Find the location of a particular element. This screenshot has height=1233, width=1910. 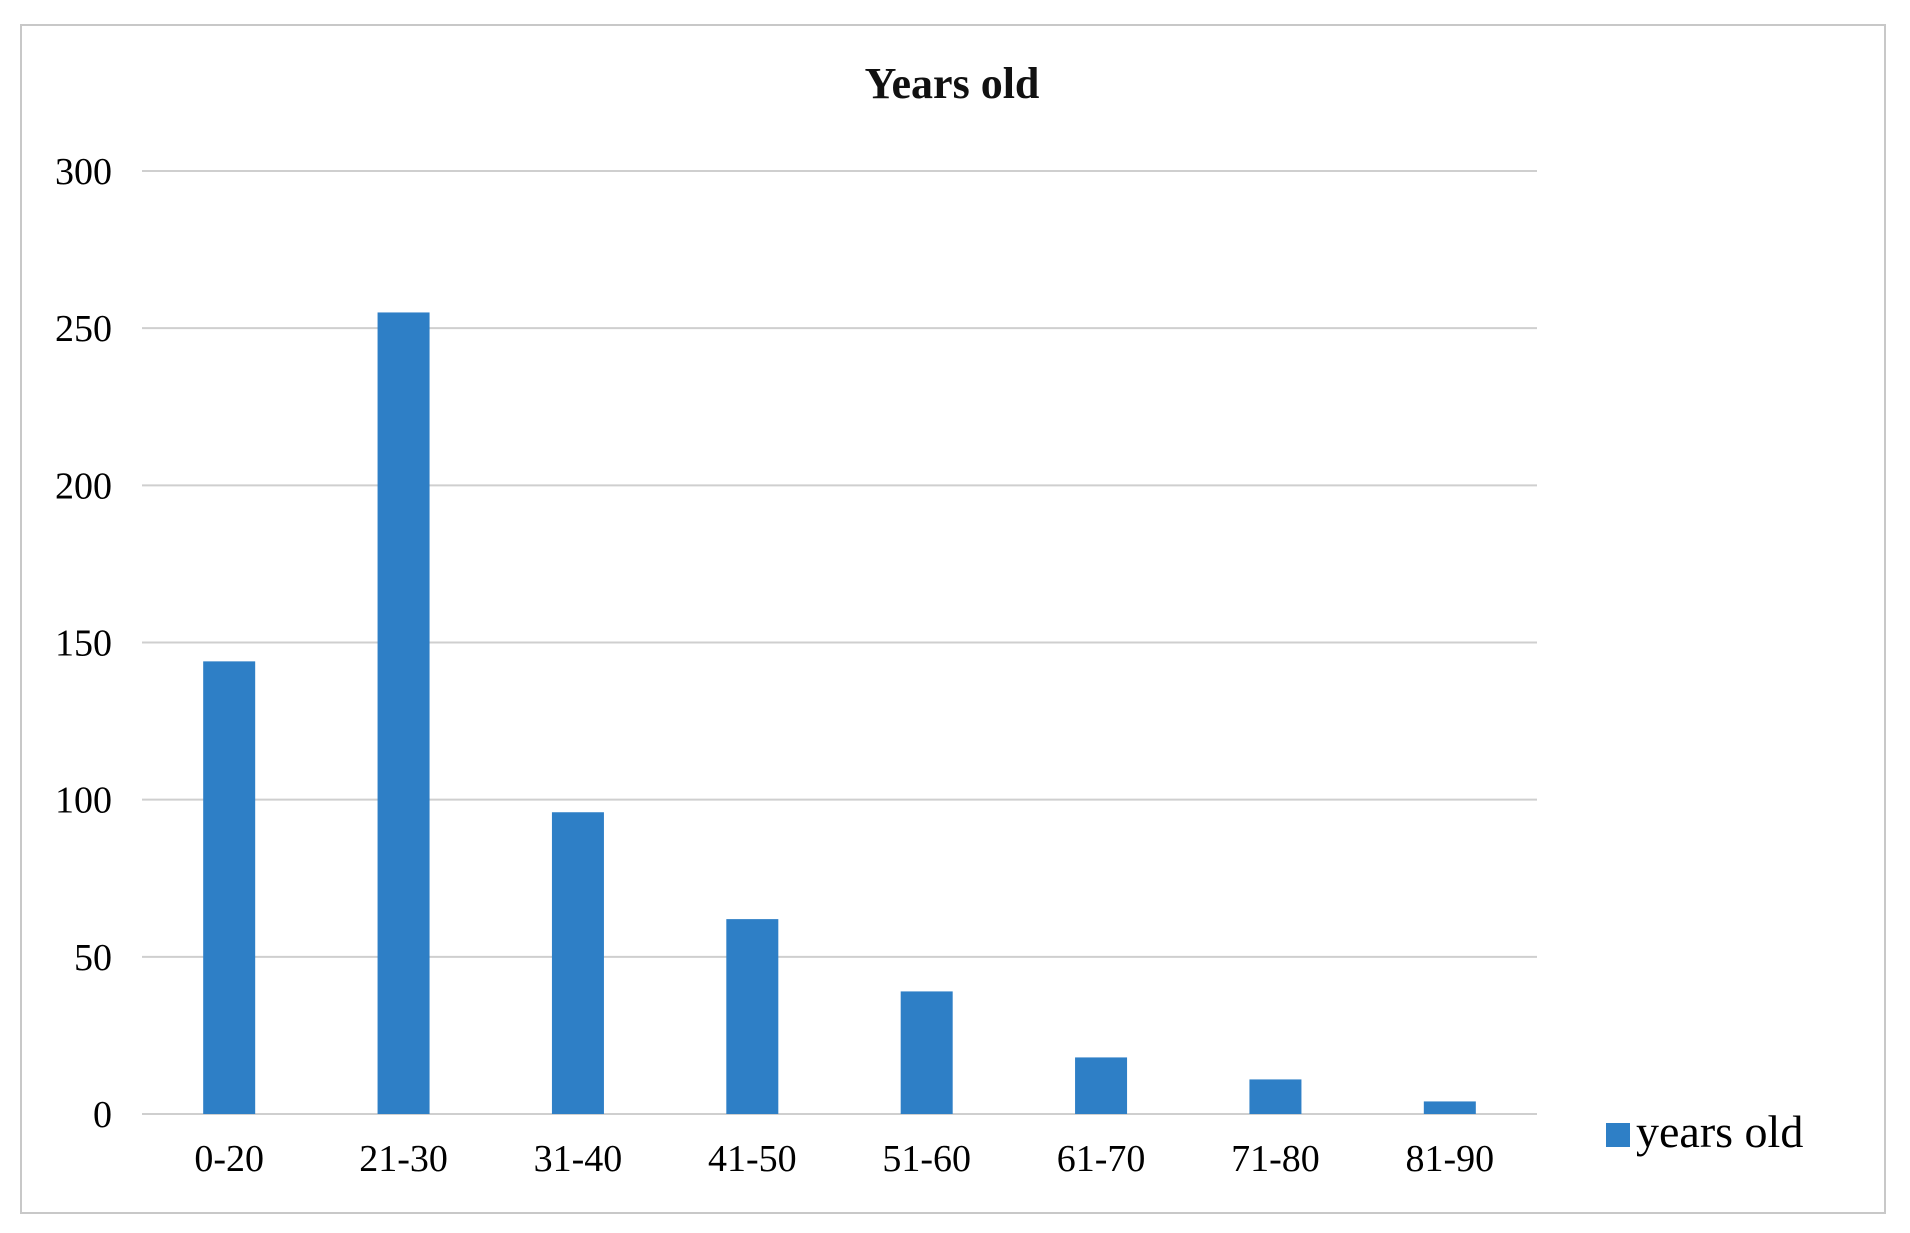

legend-label: years old is located at coordinates (1719, 1131).